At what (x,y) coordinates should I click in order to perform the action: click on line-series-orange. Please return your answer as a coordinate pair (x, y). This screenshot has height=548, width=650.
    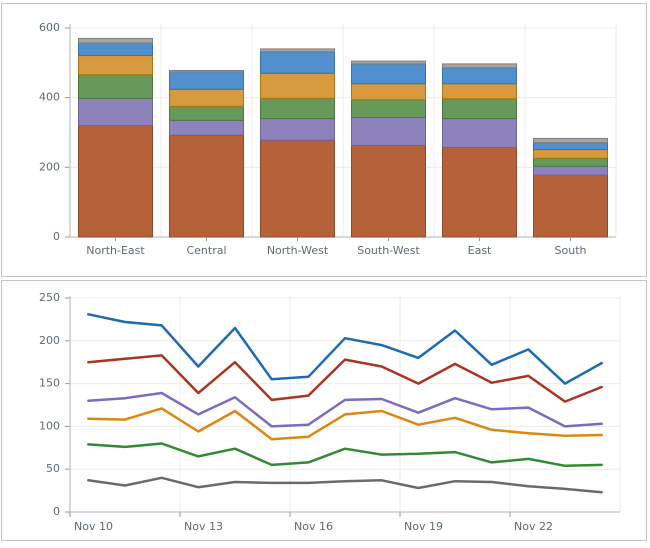
    Looking at the image, I should click on (345, 424).